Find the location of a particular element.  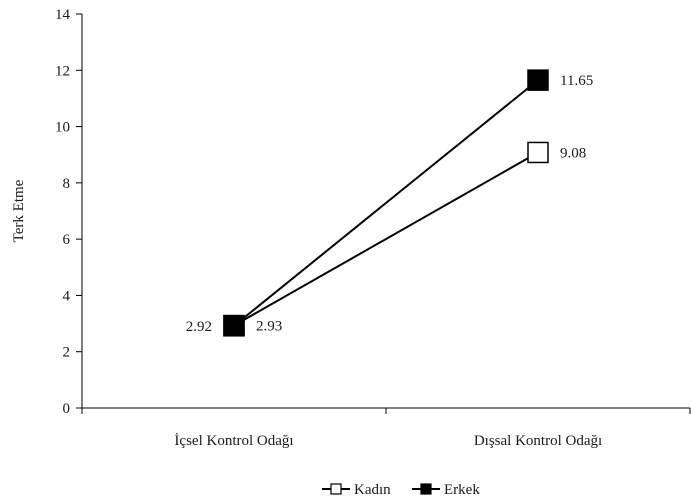

data-label: 2.92 is located at coordinates (199, 327).